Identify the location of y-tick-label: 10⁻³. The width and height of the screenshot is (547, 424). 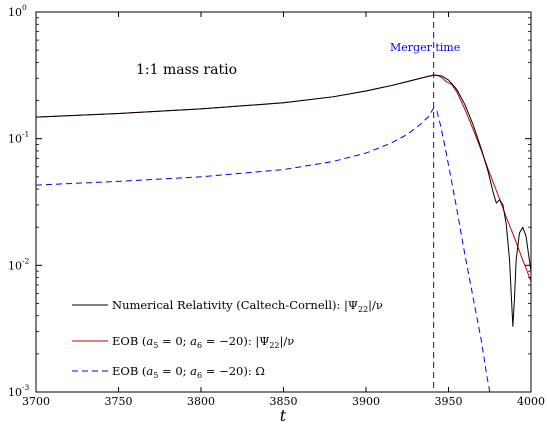
(19, 391).